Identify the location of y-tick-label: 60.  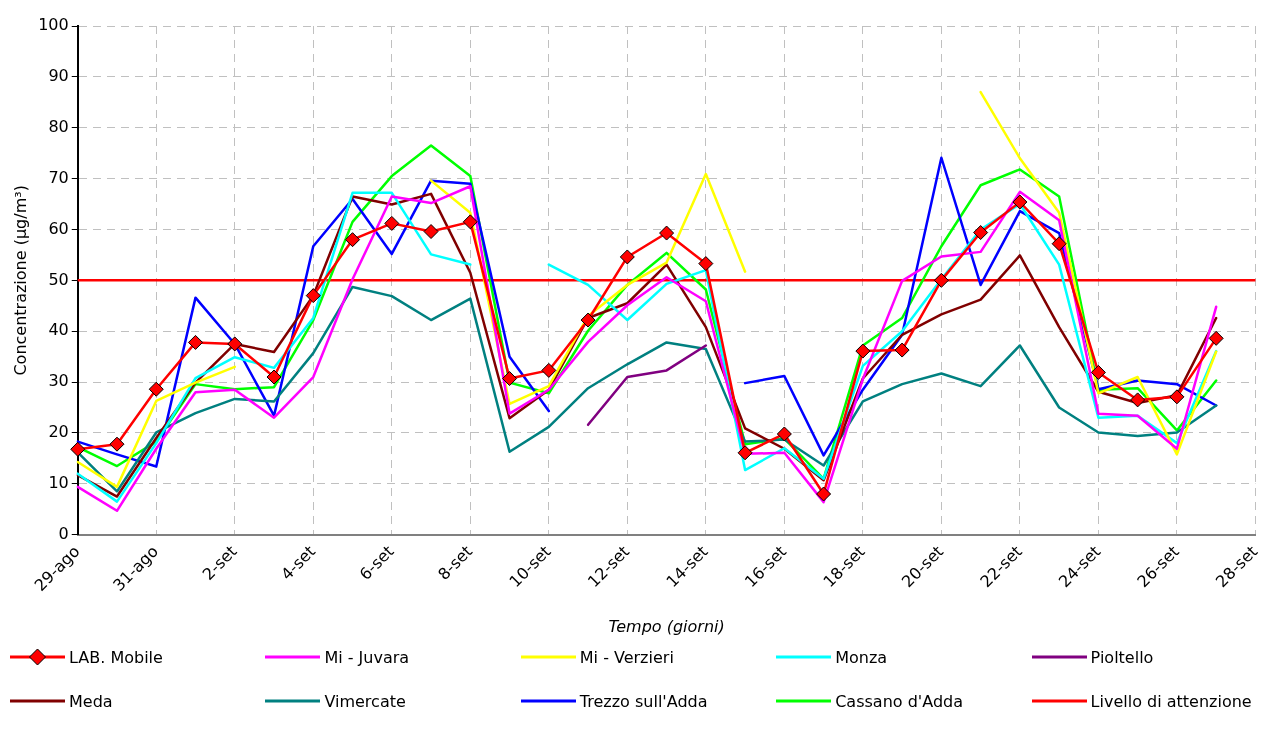
(58, 228).